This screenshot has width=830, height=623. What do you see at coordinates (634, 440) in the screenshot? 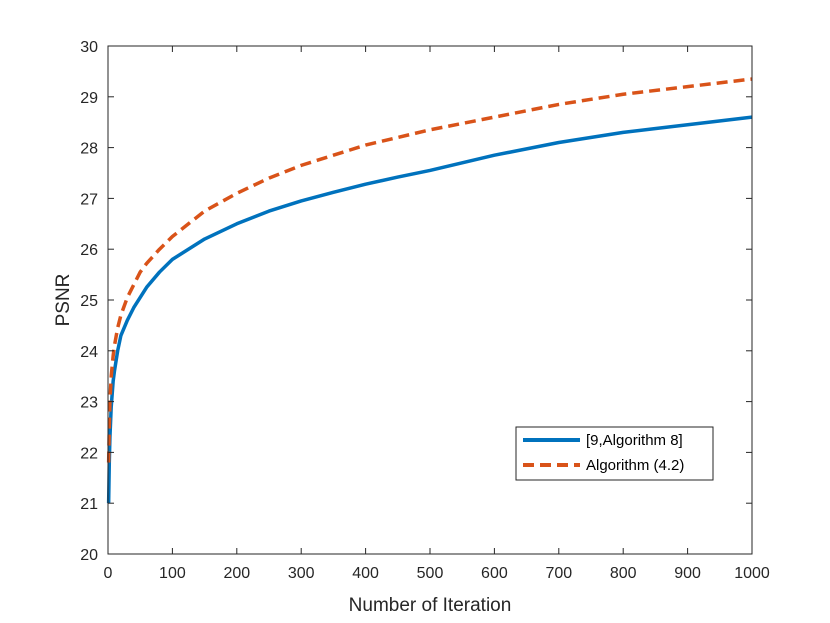
I see `legend-label-series-1: [9,Algorithm 8]` at bounding box center [634, 440].